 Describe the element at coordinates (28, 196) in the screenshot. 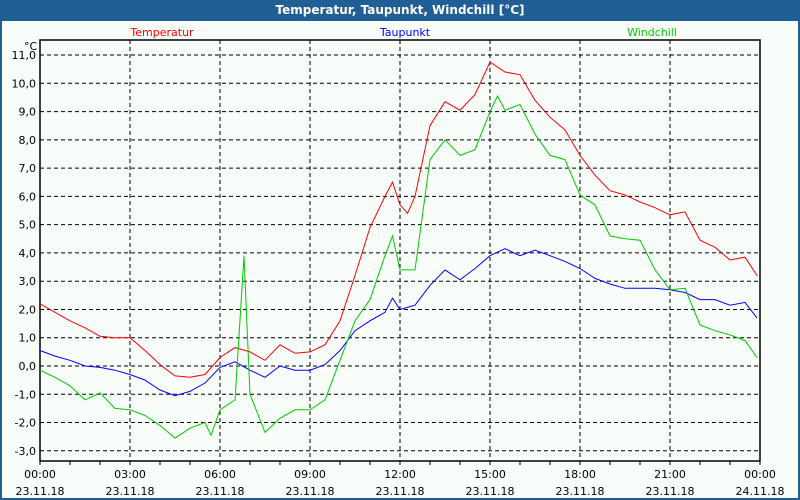

I see `y-tick-label: 6,0` at that location.